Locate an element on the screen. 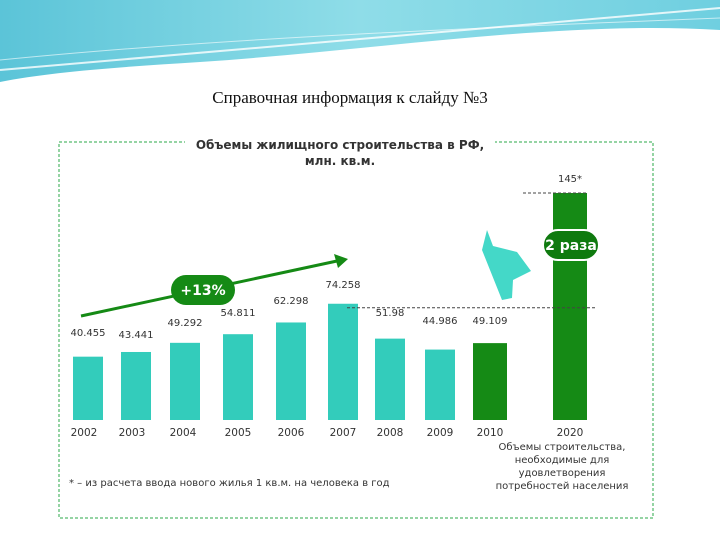  bar-2010 is located at coordinates (490, 381).